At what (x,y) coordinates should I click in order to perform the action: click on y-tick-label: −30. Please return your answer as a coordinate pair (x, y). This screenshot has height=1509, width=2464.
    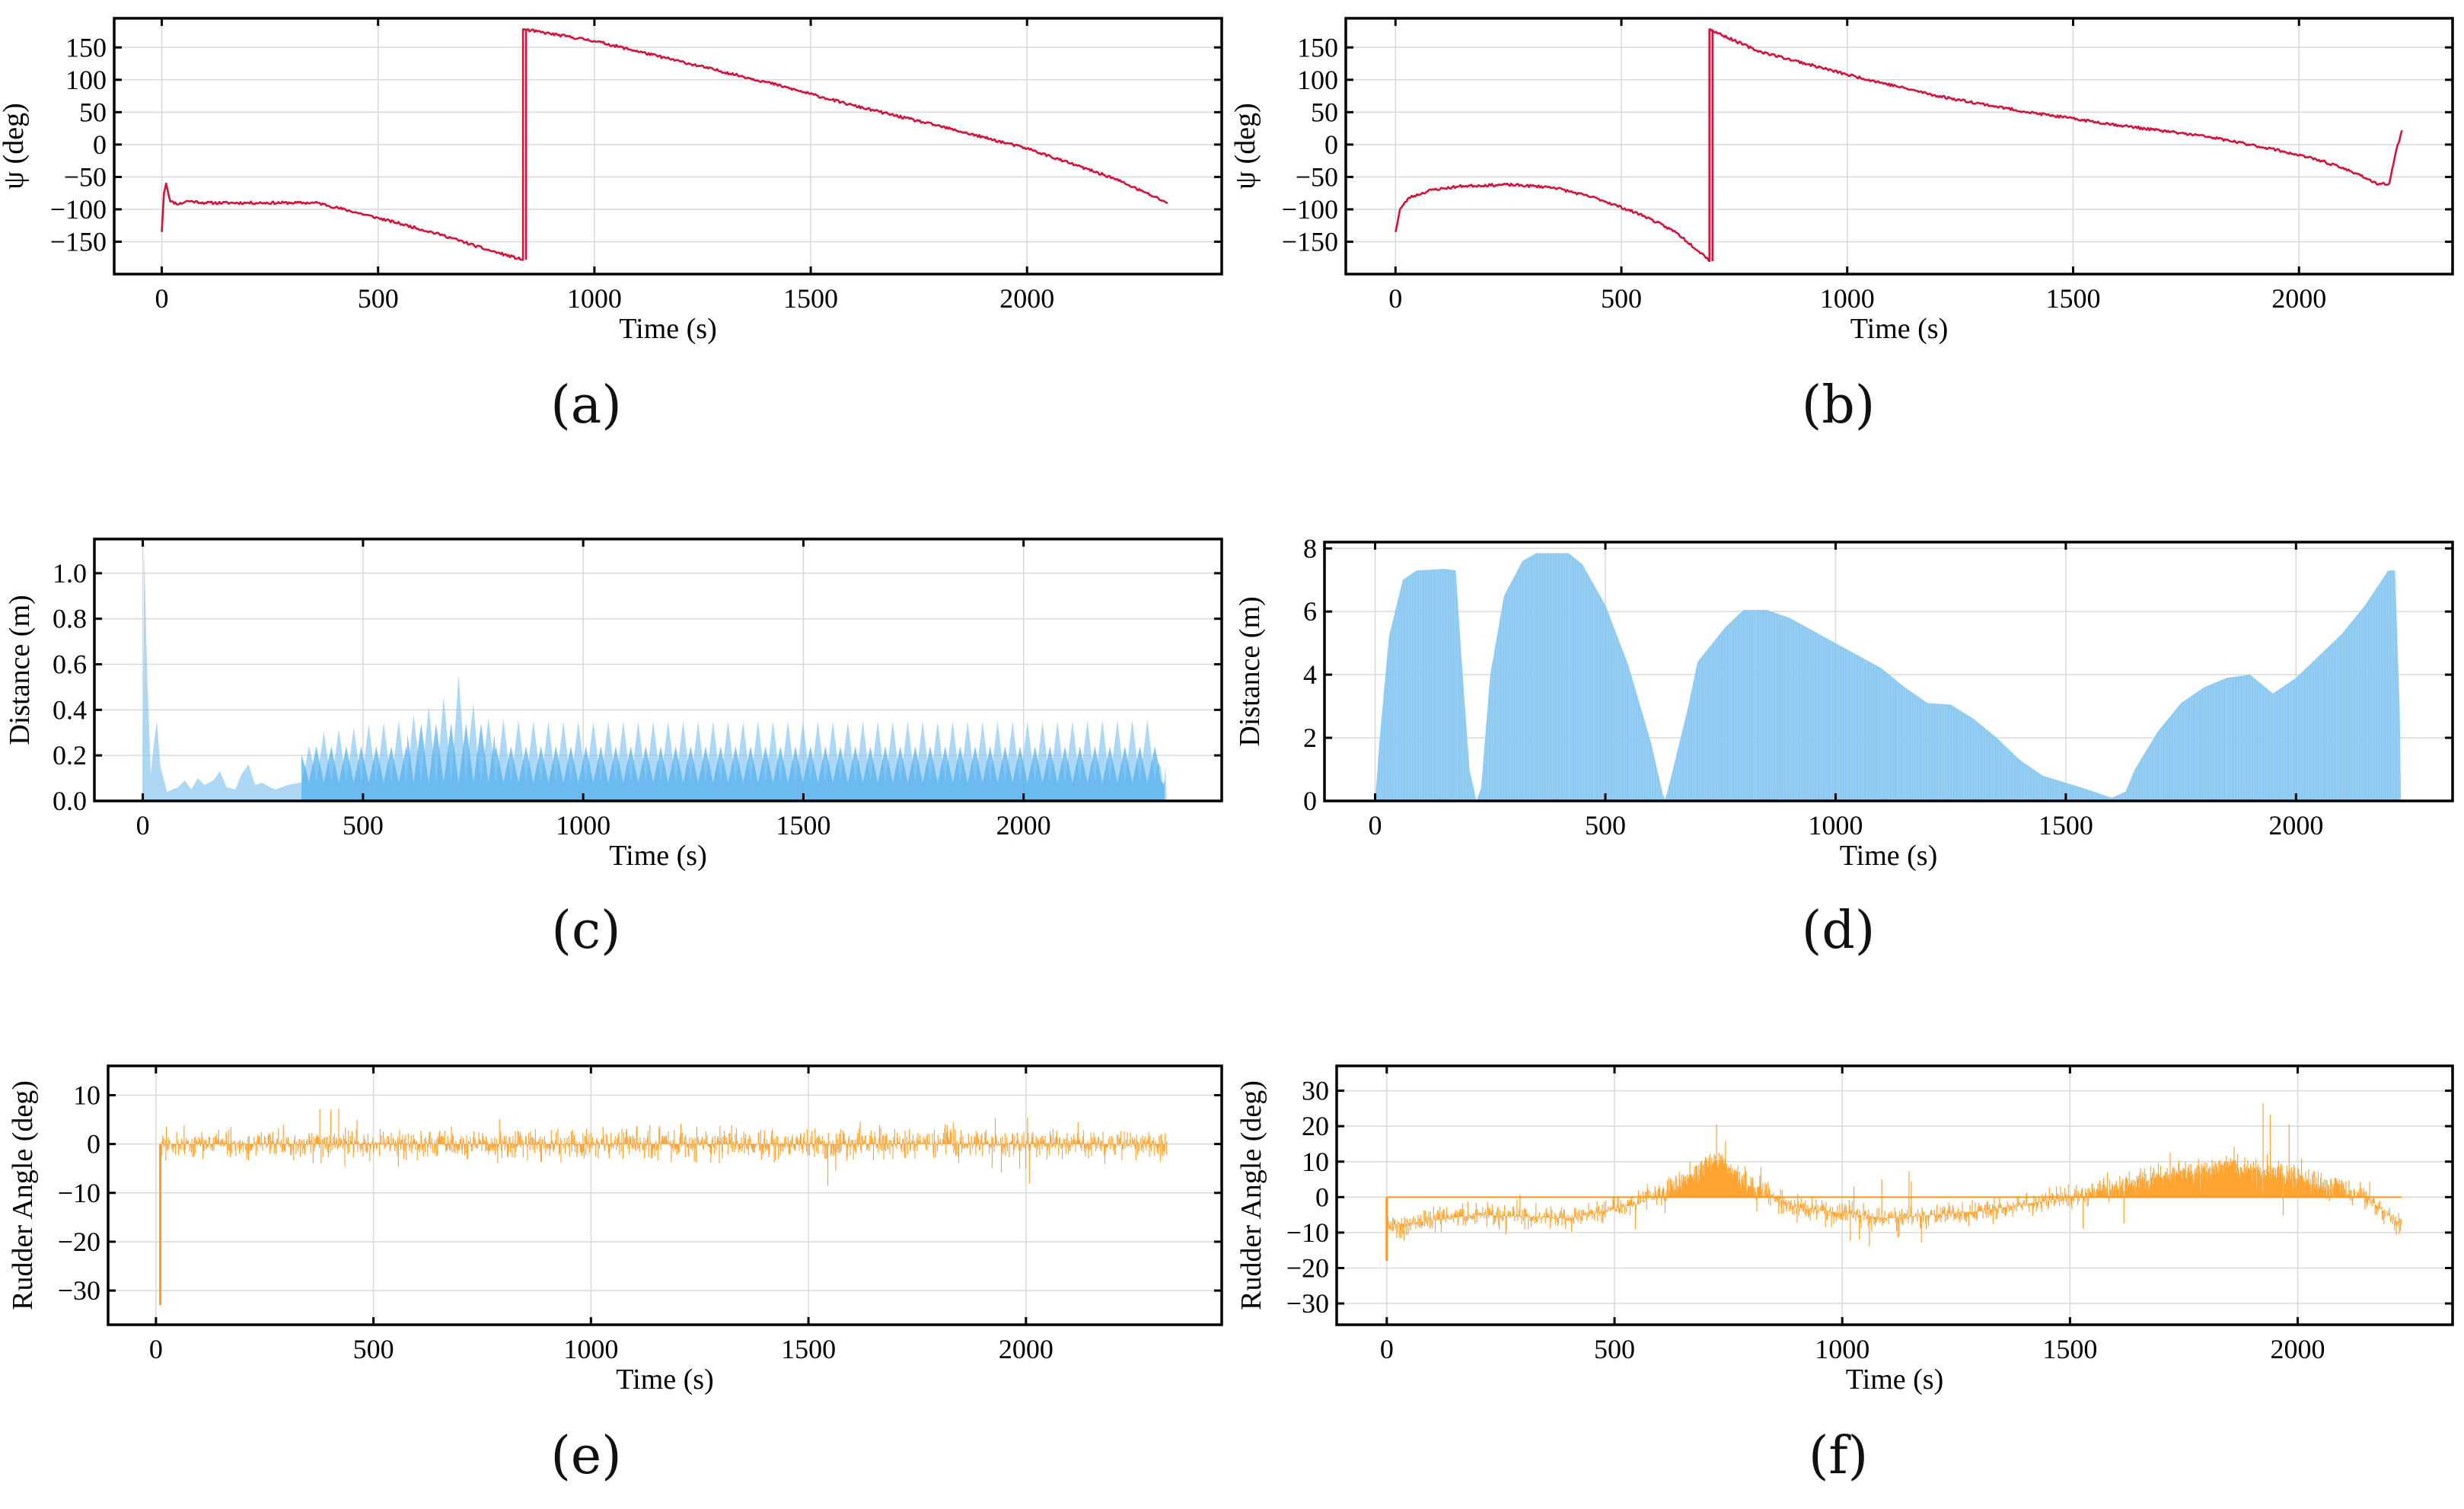
    Looking at the image, I should click on (79, 1290).